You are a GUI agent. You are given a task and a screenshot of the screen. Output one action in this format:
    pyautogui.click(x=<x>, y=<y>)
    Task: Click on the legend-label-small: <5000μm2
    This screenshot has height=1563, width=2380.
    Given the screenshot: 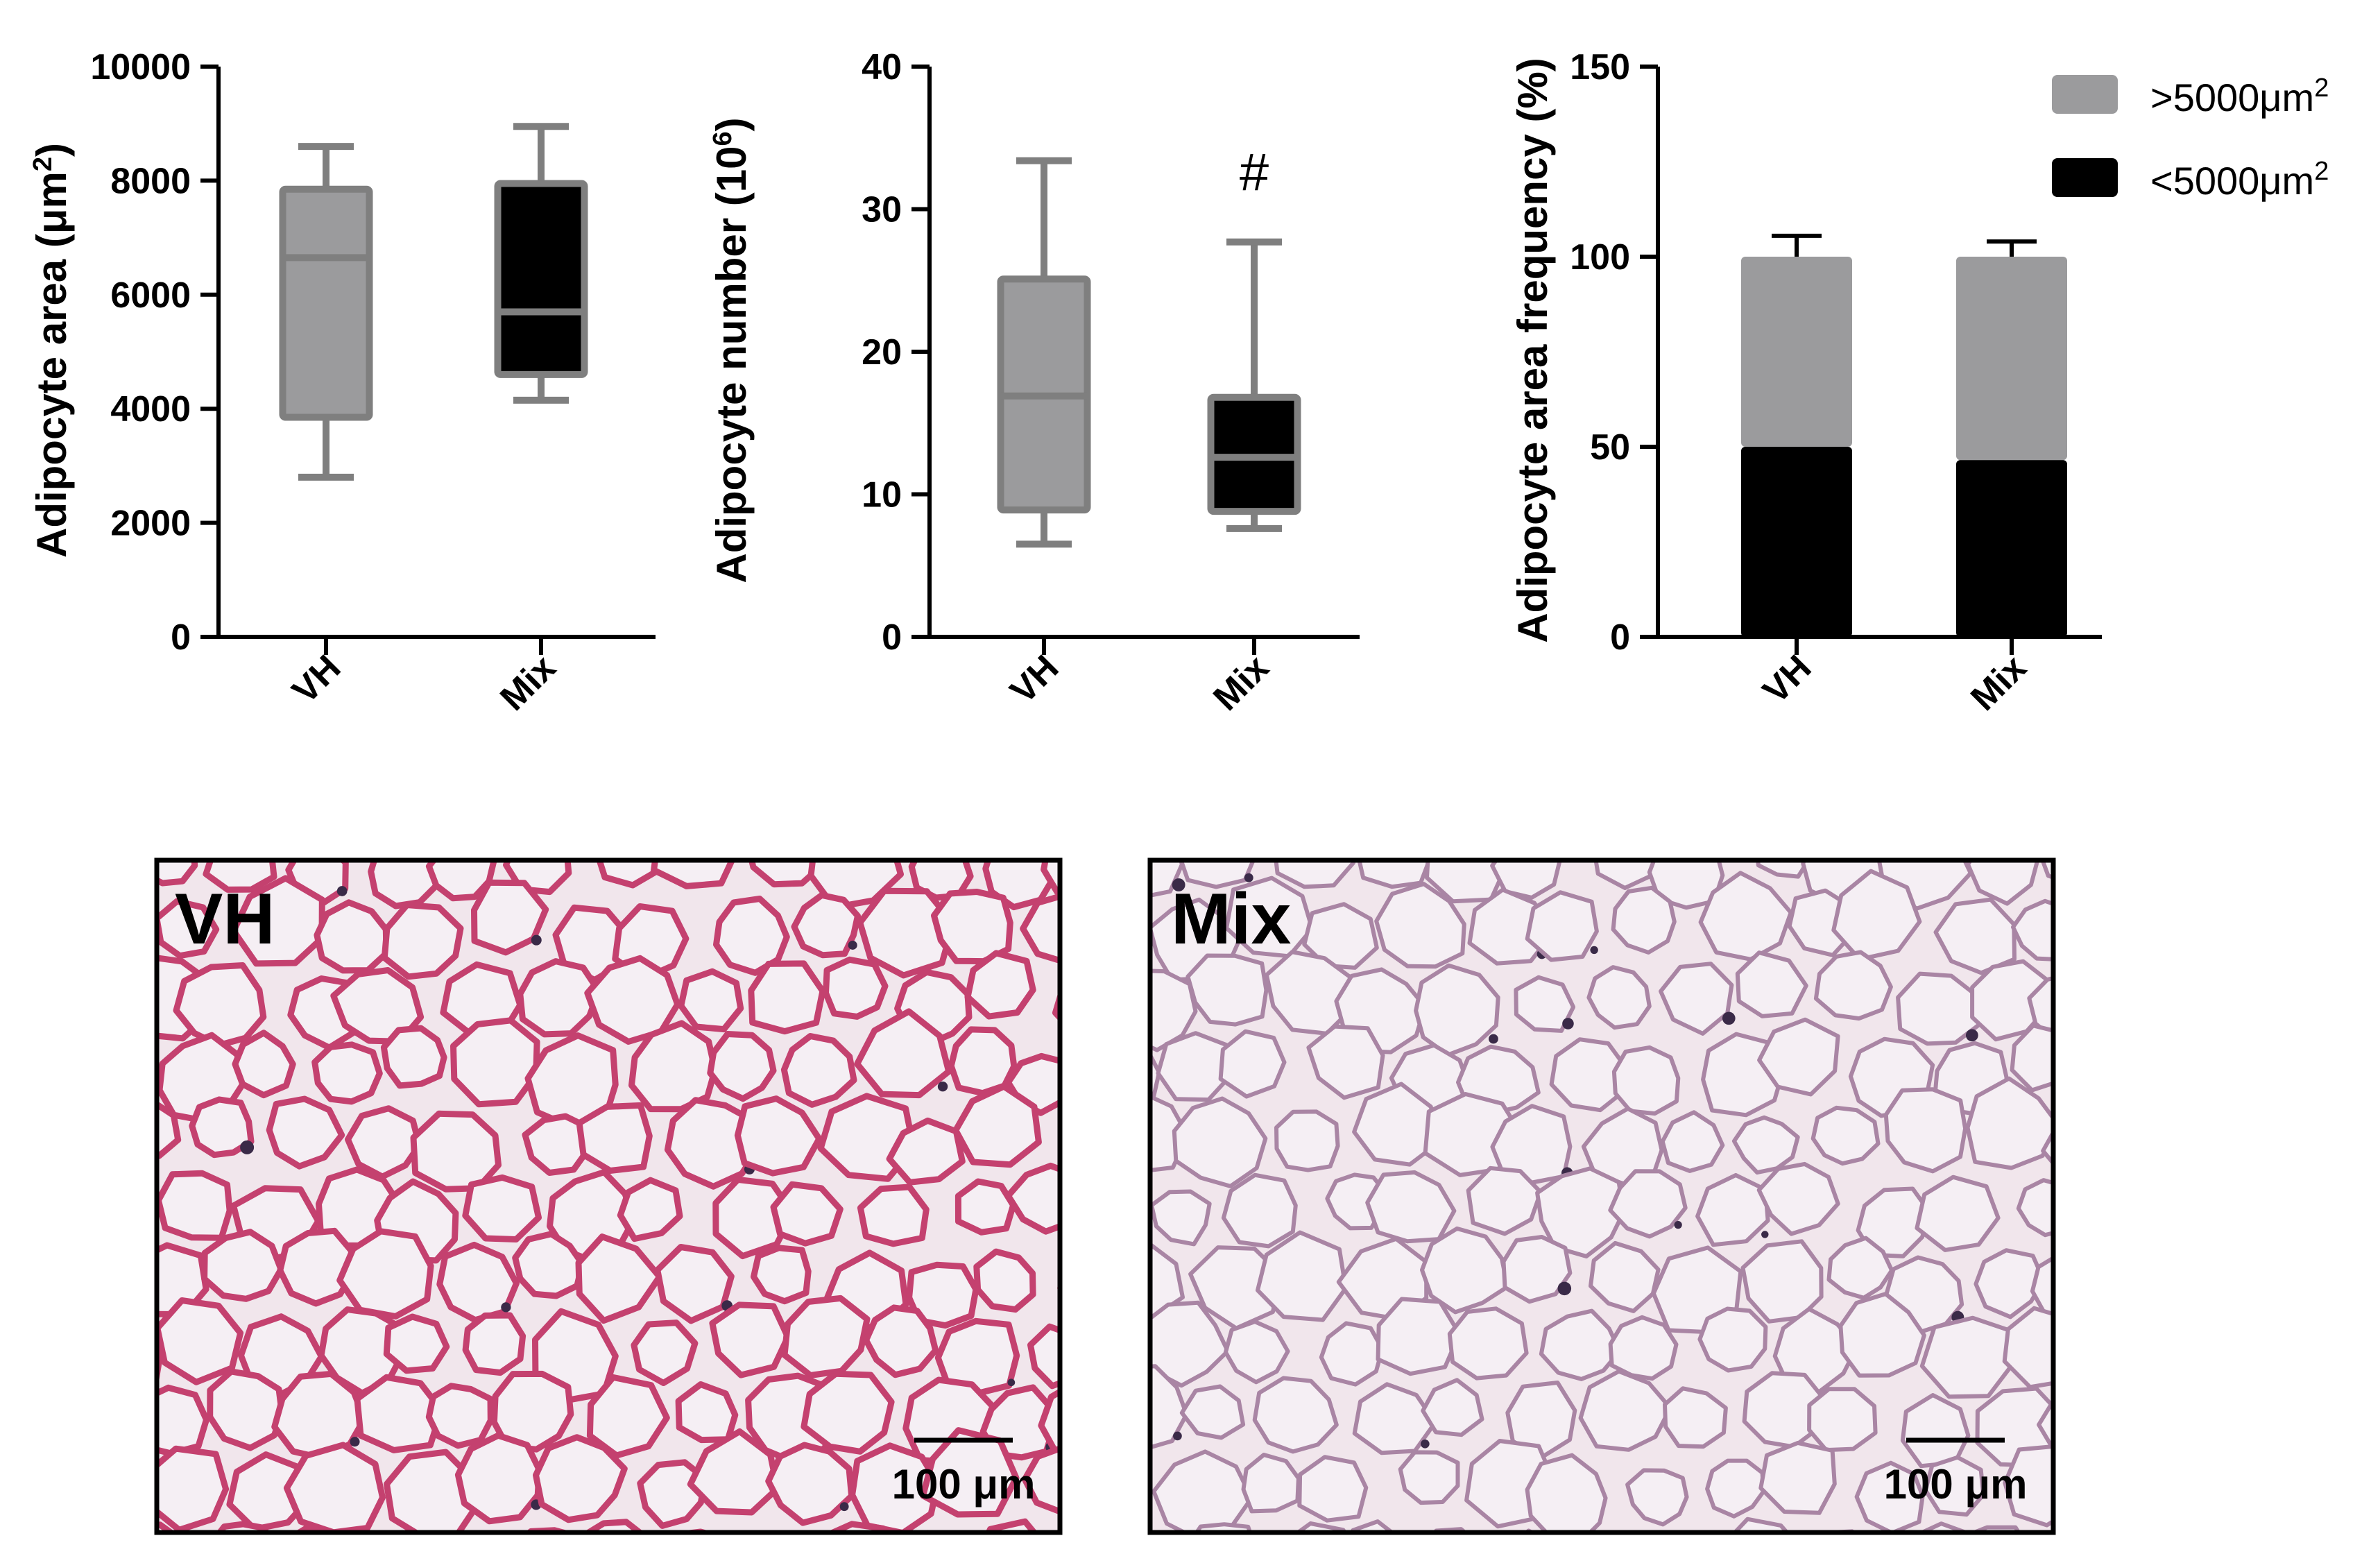 What is the action you would take?
    pyautogui.click(x=2239, y=180)
    